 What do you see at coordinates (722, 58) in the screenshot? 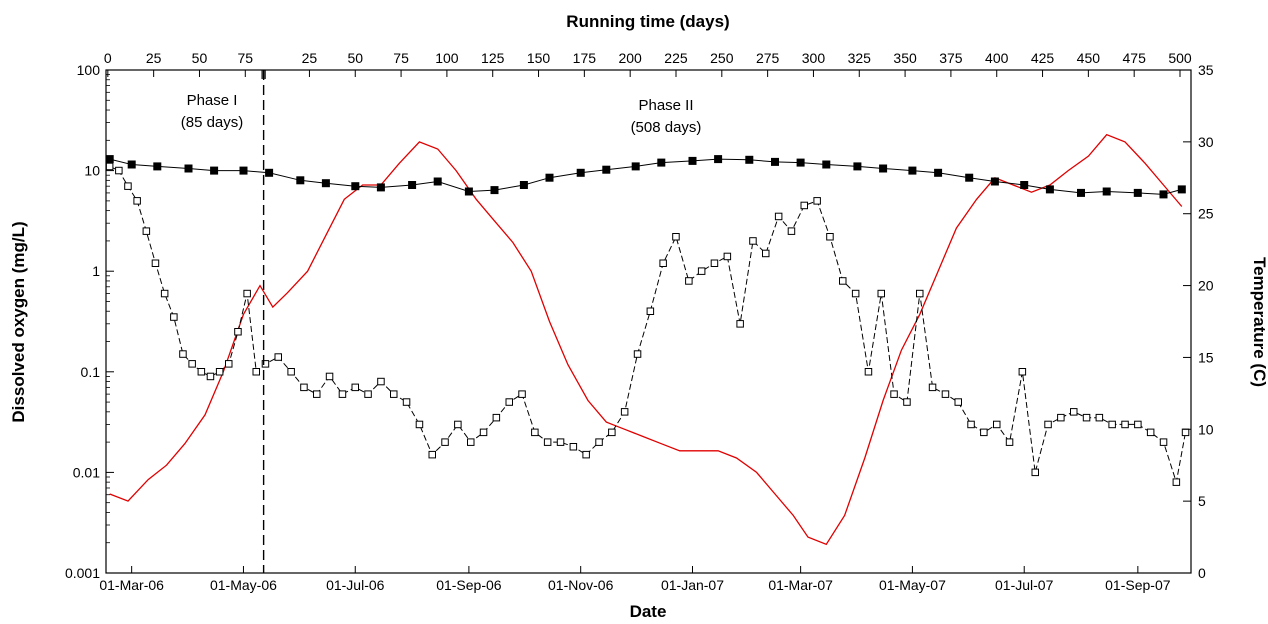
I see `running-time-tick-label: 250` at bounding box center [722, 58].